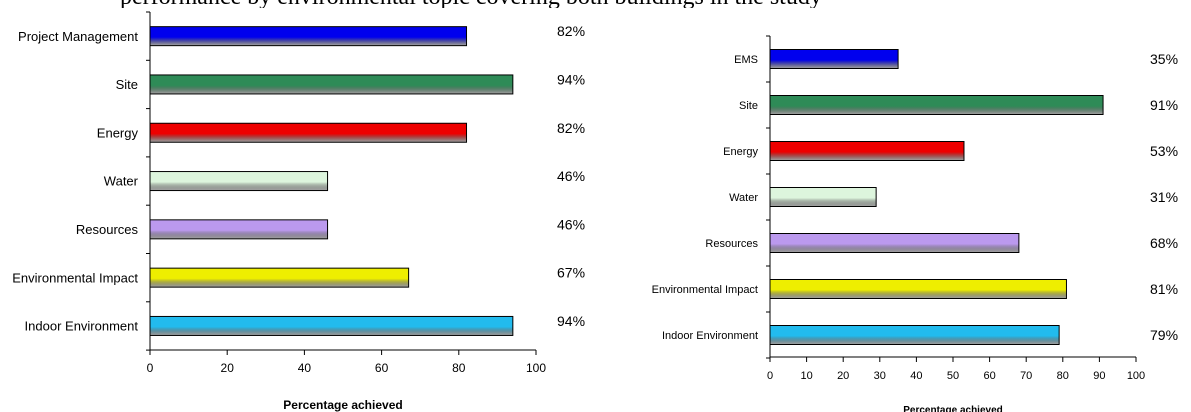  What do you see at coordinates (150, 368) in the screenshot?
I see `left-x-tick-label: 0` at bounding box center [150, 368].